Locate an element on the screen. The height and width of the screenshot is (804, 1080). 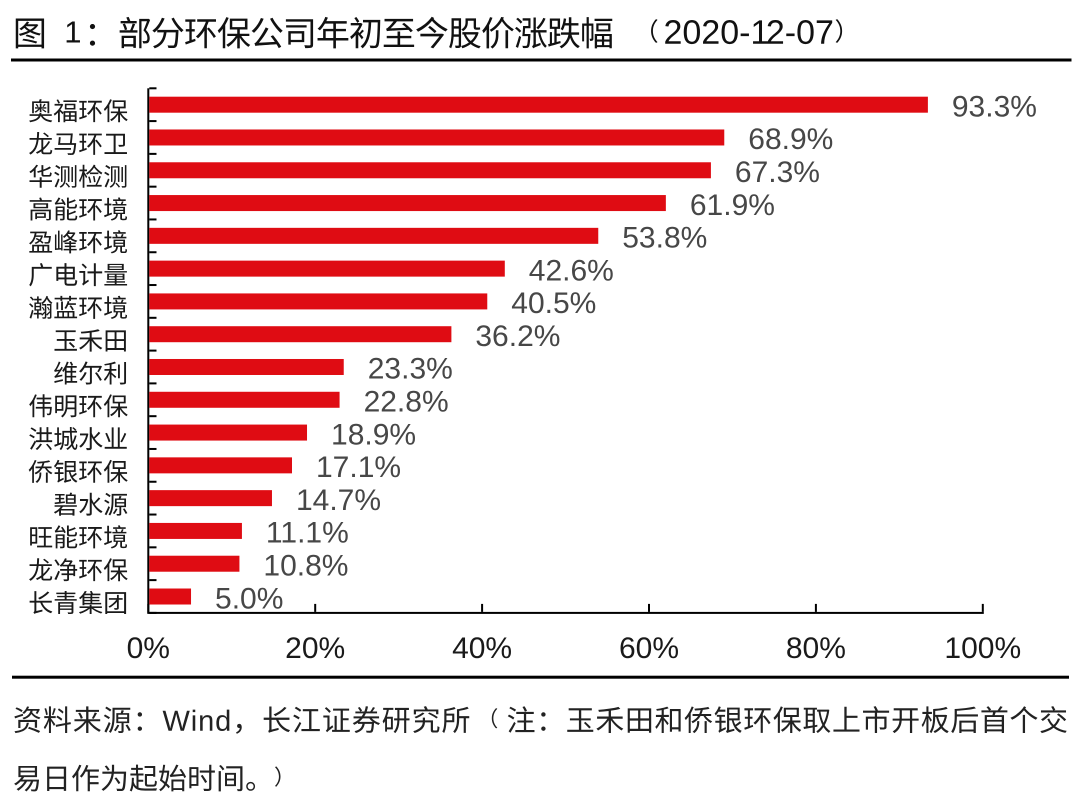
svg-text: 36.2% is located at coordinates (517, 336).